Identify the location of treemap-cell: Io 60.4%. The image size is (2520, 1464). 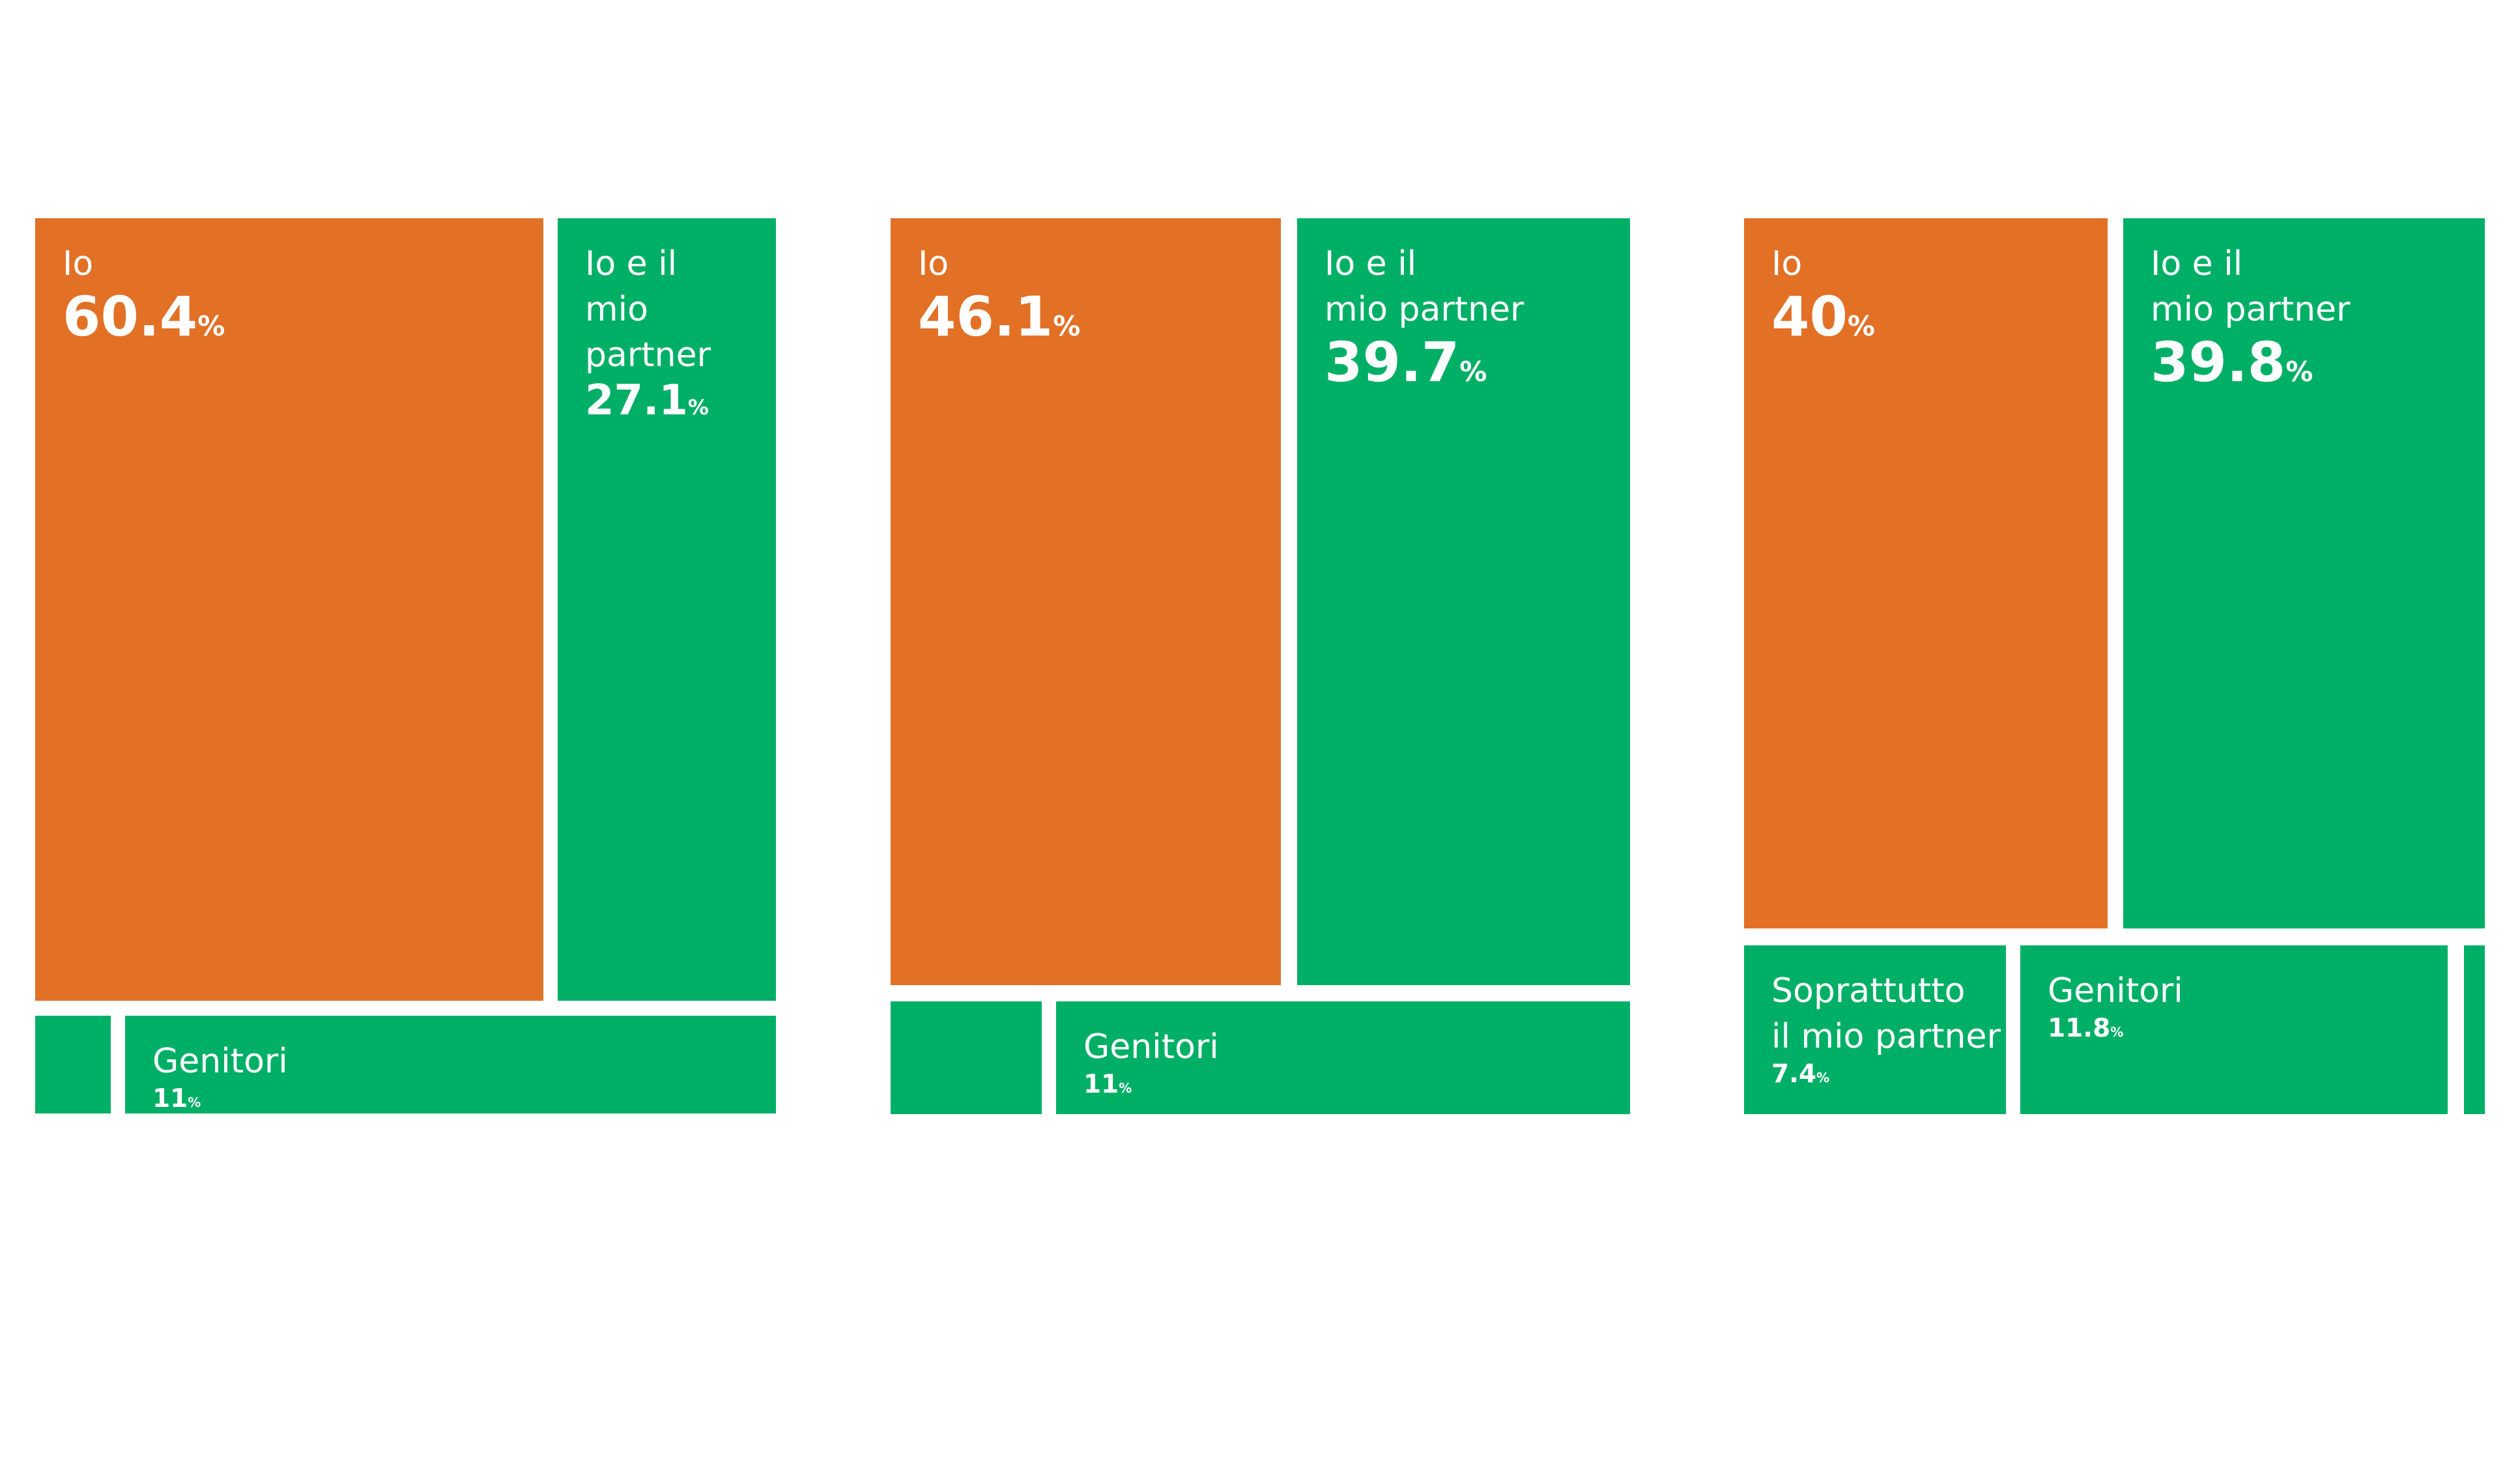
(289, 610).